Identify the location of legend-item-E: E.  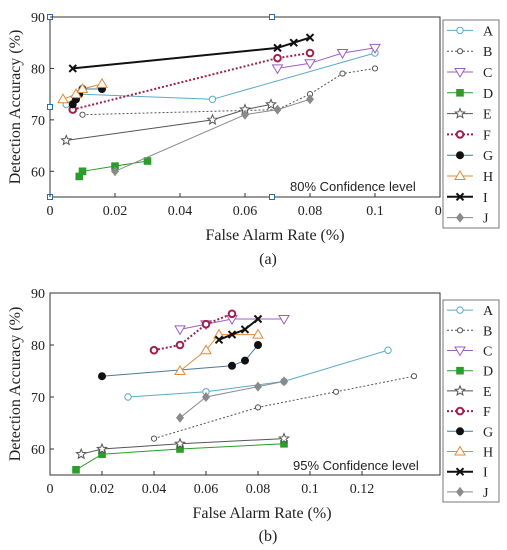
(469, 392).